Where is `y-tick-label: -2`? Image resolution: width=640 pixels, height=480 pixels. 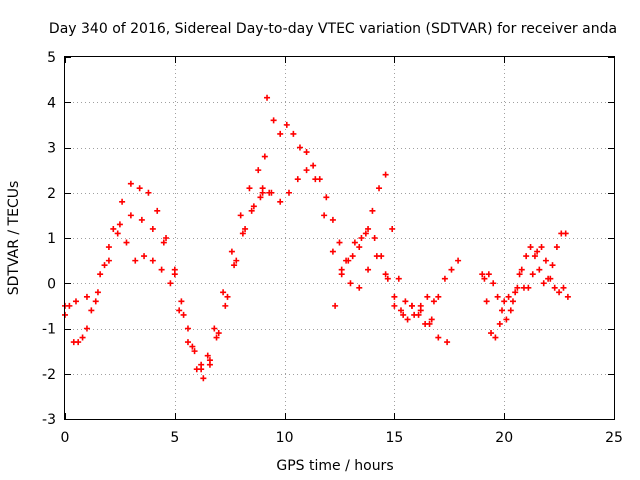 y-tick-label: -2 is located at coordinates (49, 375).